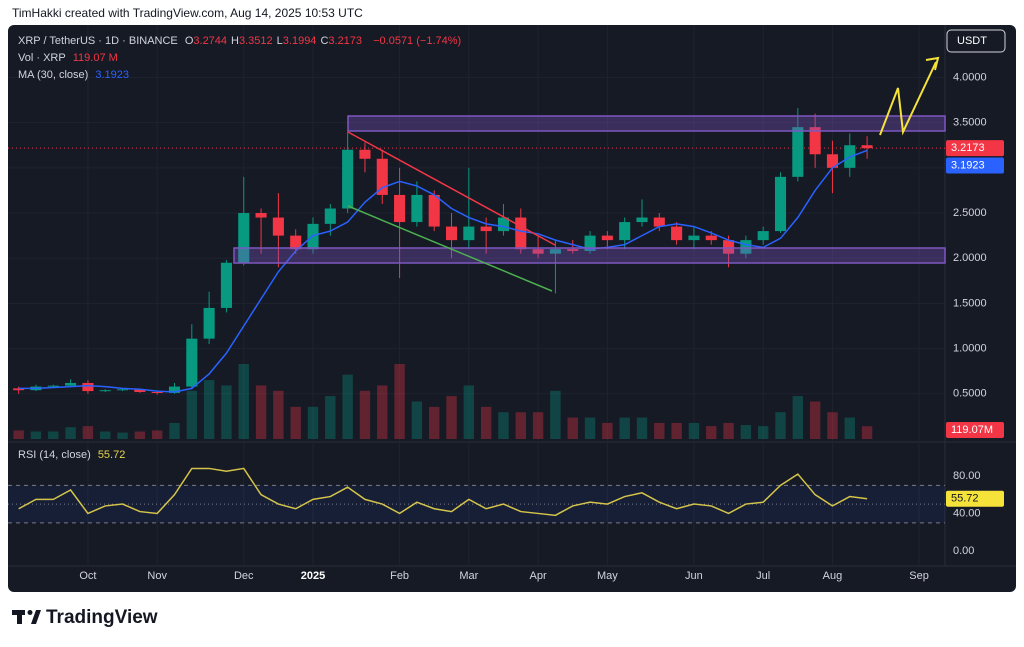 This screenshot has height=647, width=1024. What do you see at coordinates (299, 41) in the screenshot?
I see `ohlc-value: 3.1994` at bounding box center [299, 41].